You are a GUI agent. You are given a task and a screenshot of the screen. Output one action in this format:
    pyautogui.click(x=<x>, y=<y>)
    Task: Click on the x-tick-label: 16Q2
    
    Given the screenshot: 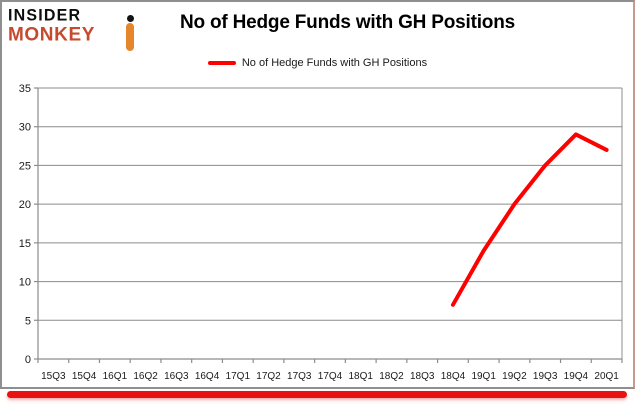 What is the action you would take?
    pyautogui.click(x=145, y=376)
    